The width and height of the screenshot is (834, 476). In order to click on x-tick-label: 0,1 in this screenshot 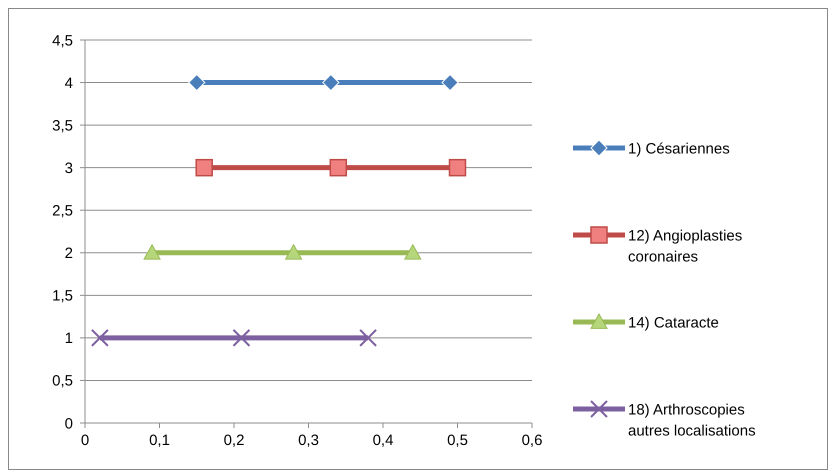, I will do `click(159, 440)`.